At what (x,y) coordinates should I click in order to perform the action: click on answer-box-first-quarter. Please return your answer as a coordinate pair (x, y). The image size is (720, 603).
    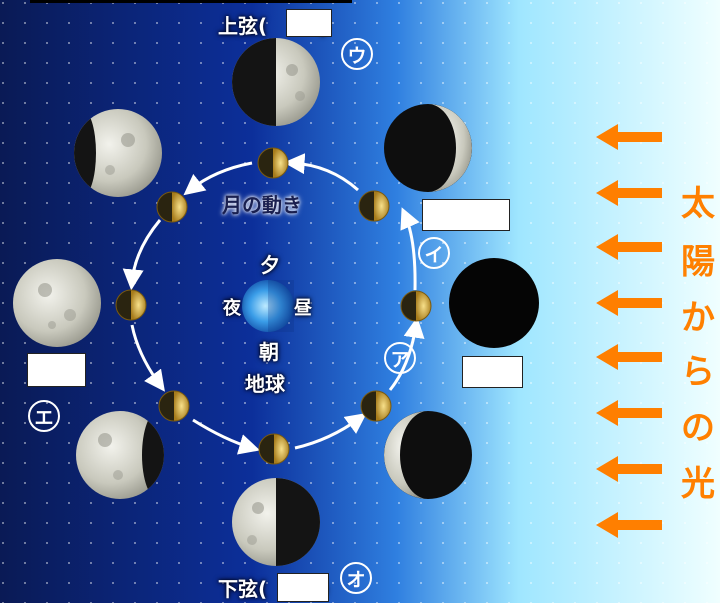
    Looking at the image, I should click on (309, 23).